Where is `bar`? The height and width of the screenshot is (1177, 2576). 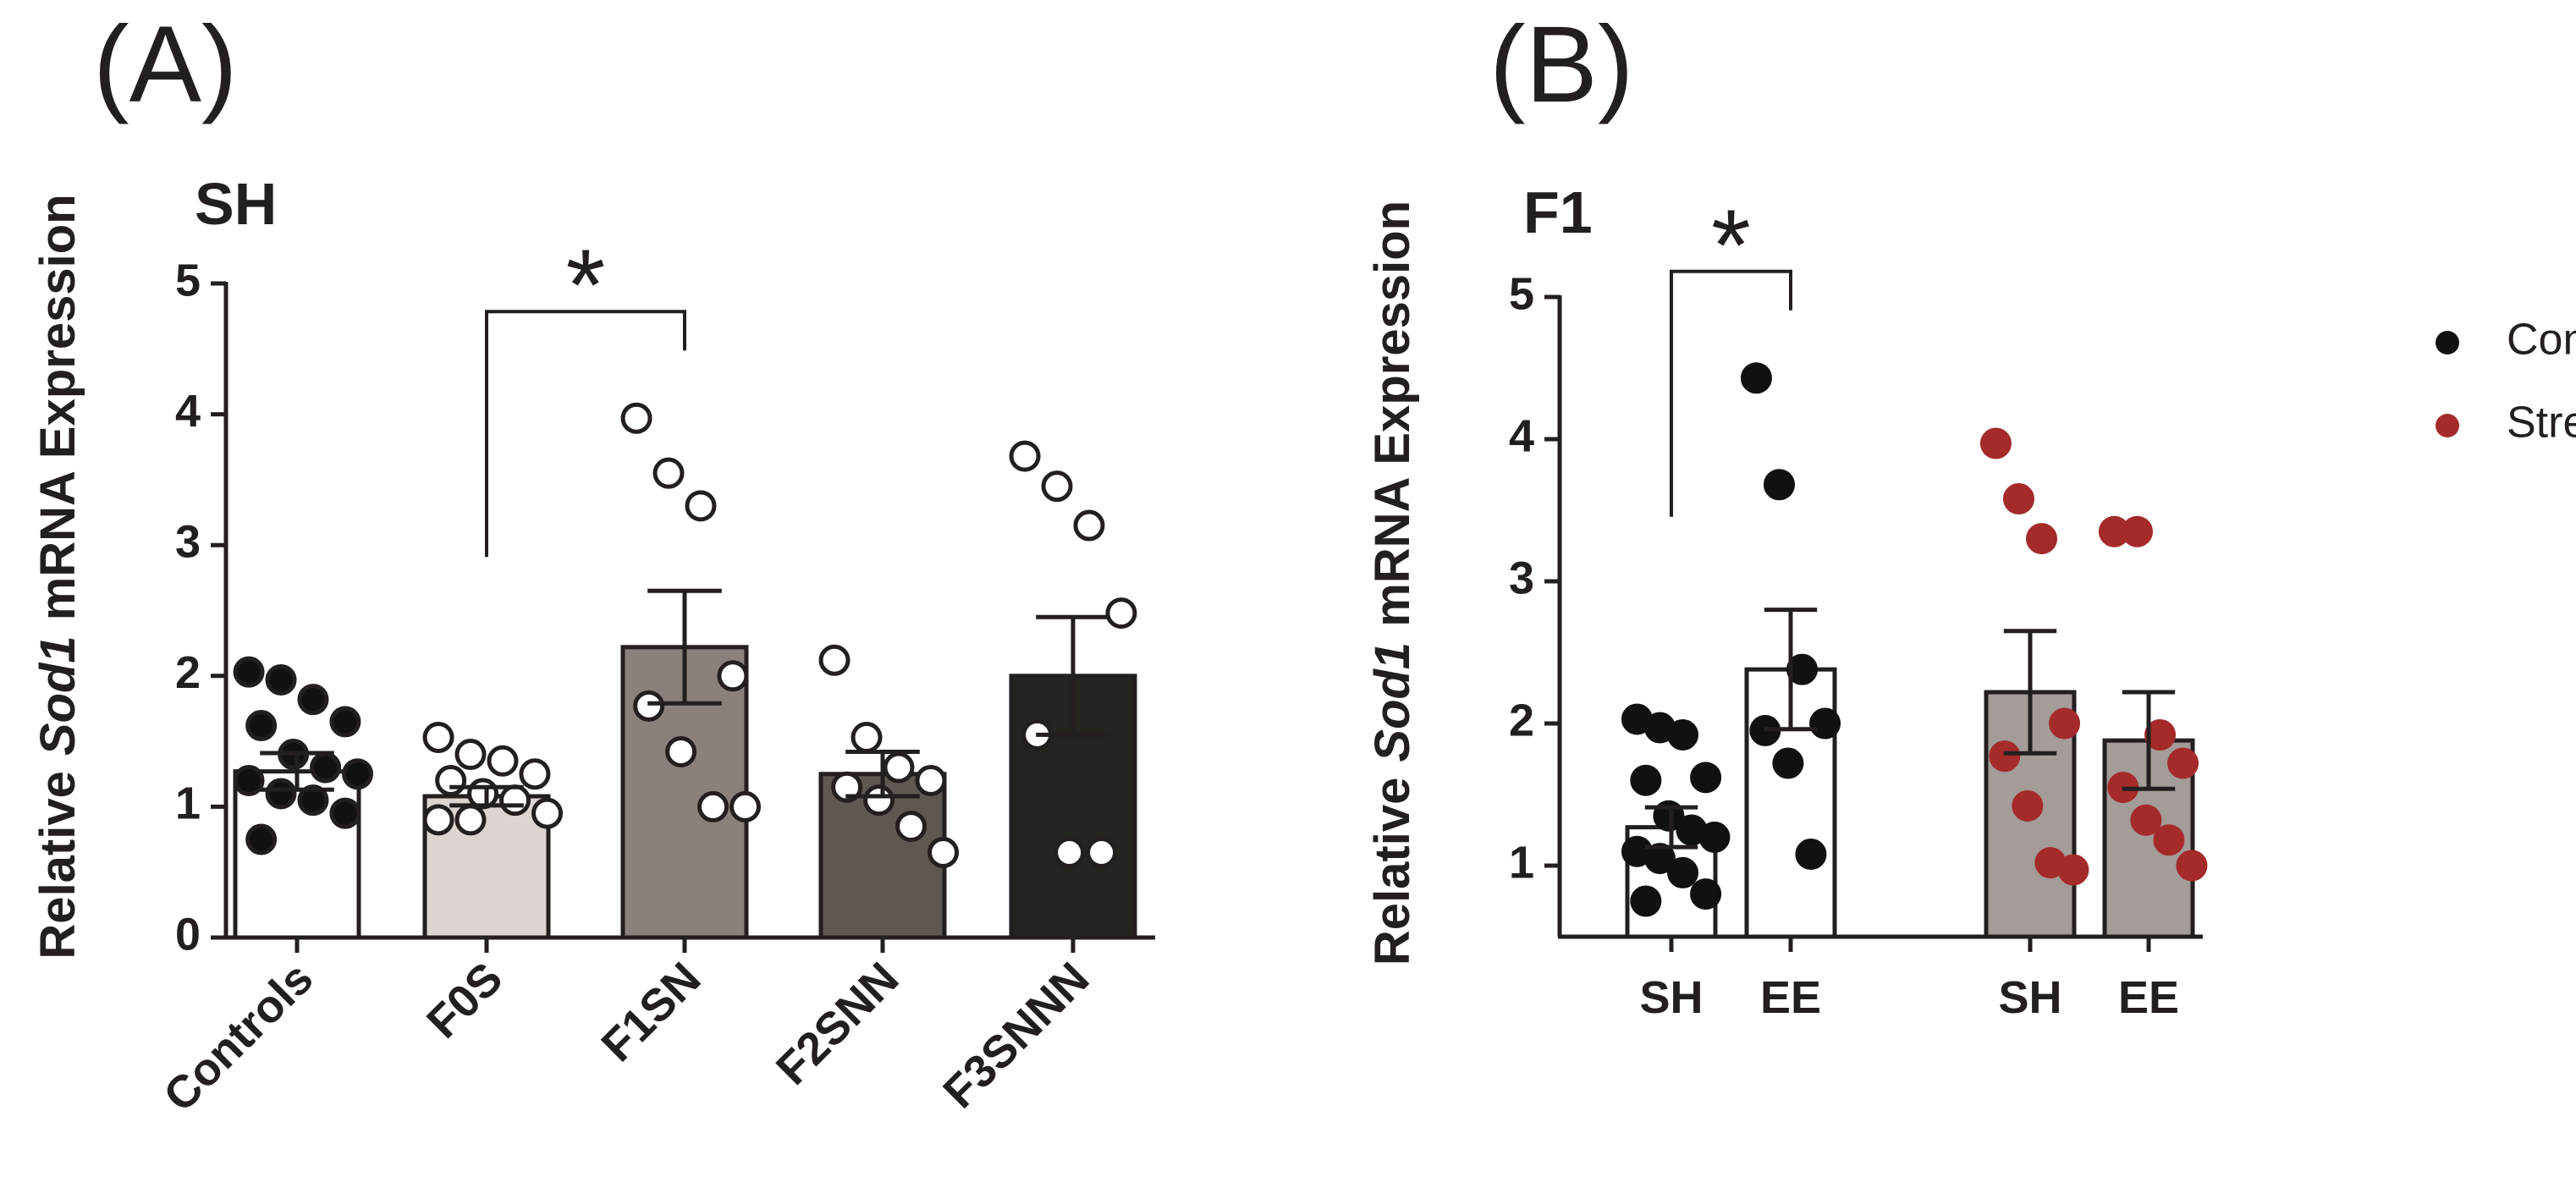
bar is located at coordinates (297, 854).